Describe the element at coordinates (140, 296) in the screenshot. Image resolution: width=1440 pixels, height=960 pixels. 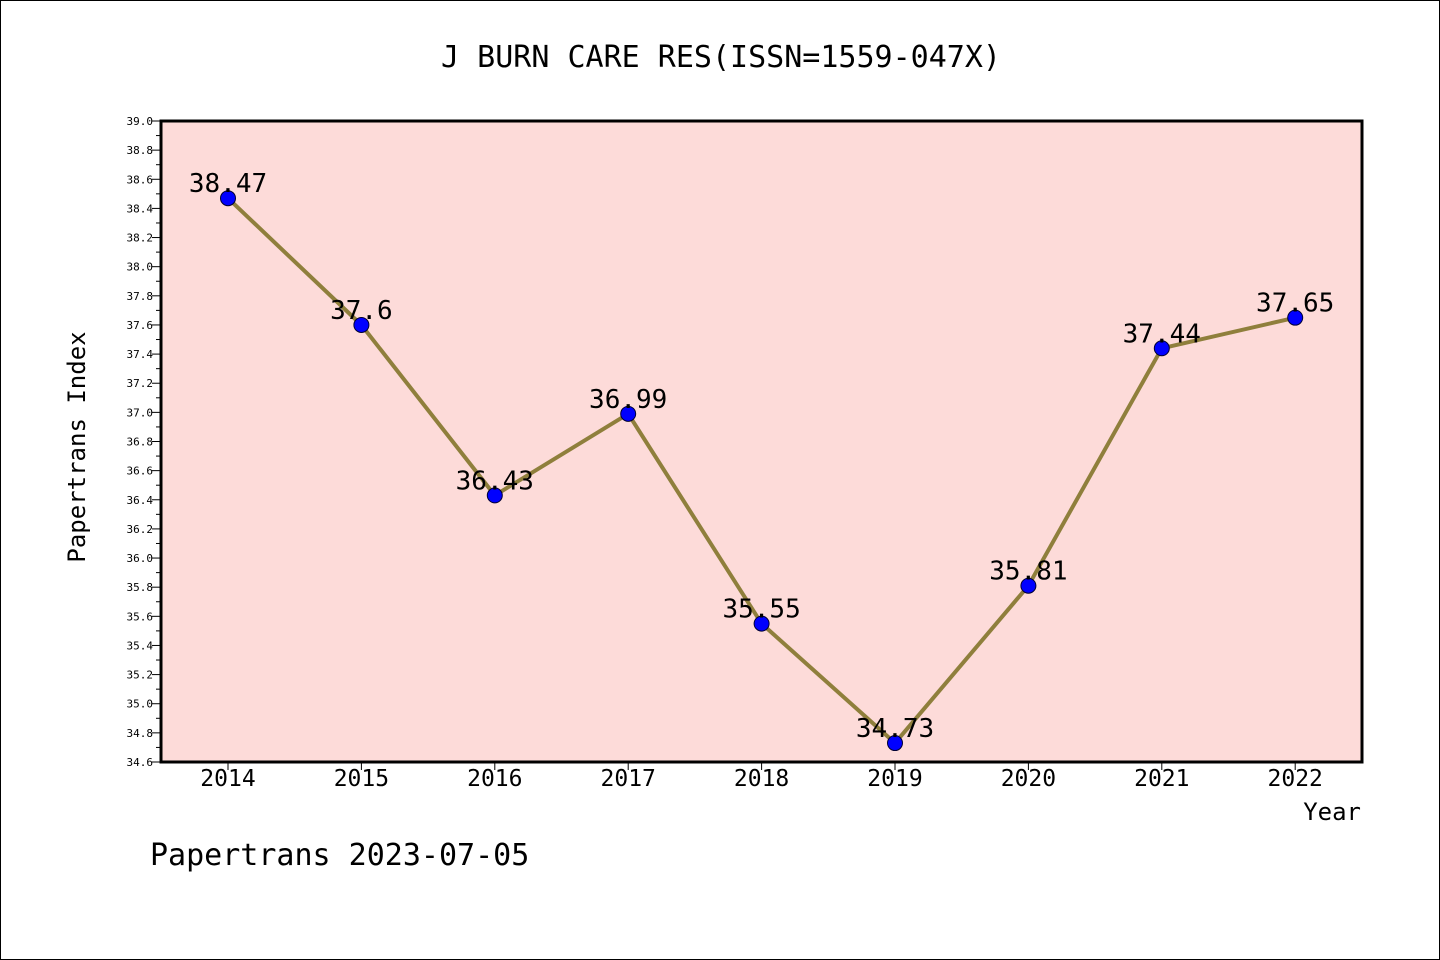
I see `y-tick-label: 37.8` at that location.